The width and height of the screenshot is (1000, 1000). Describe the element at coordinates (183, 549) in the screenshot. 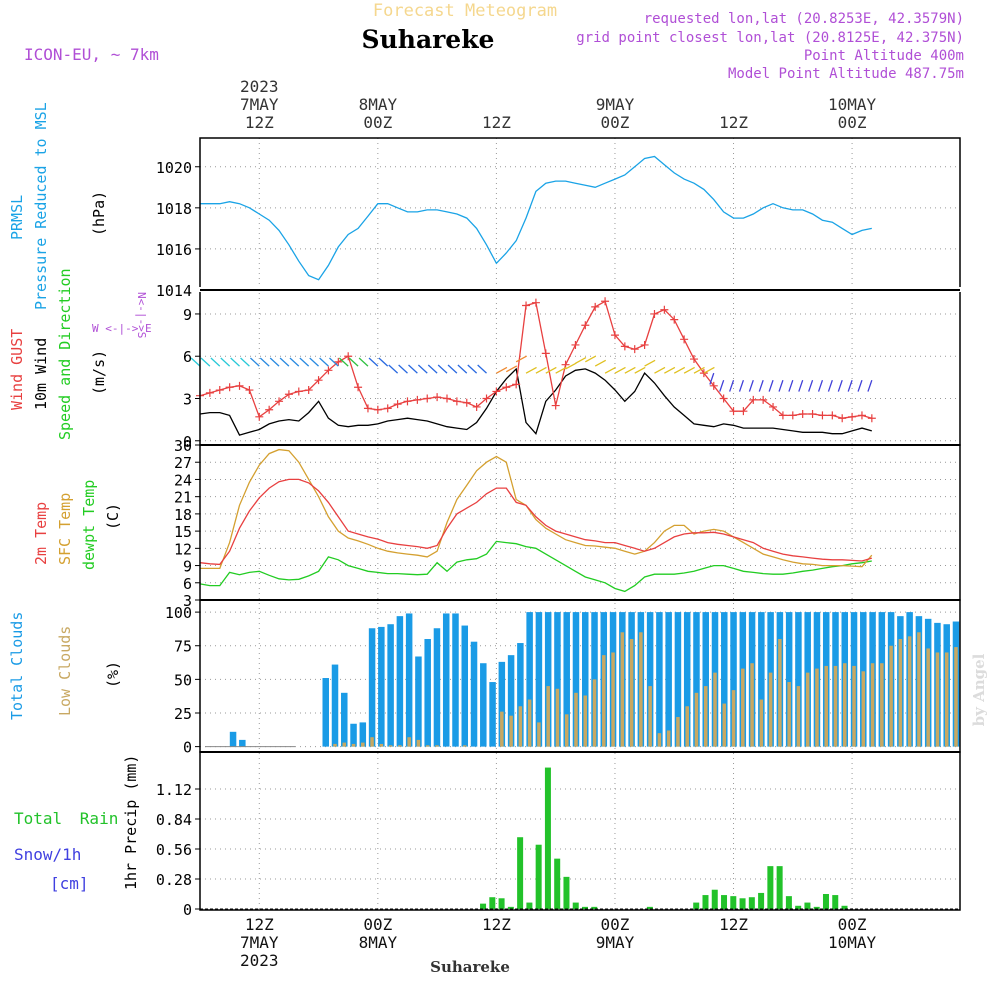

I see `temp-tick-label: 12` at that location.